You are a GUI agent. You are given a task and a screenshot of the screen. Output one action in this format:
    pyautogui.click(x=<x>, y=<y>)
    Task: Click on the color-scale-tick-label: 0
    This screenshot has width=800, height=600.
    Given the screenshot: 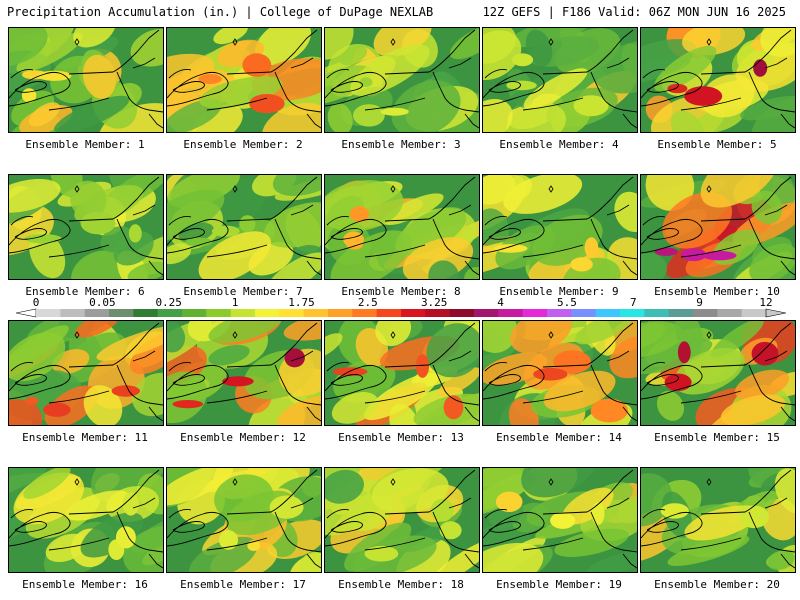 What is the action you would take?
    pyautogui.click(x=36, y=302)
    